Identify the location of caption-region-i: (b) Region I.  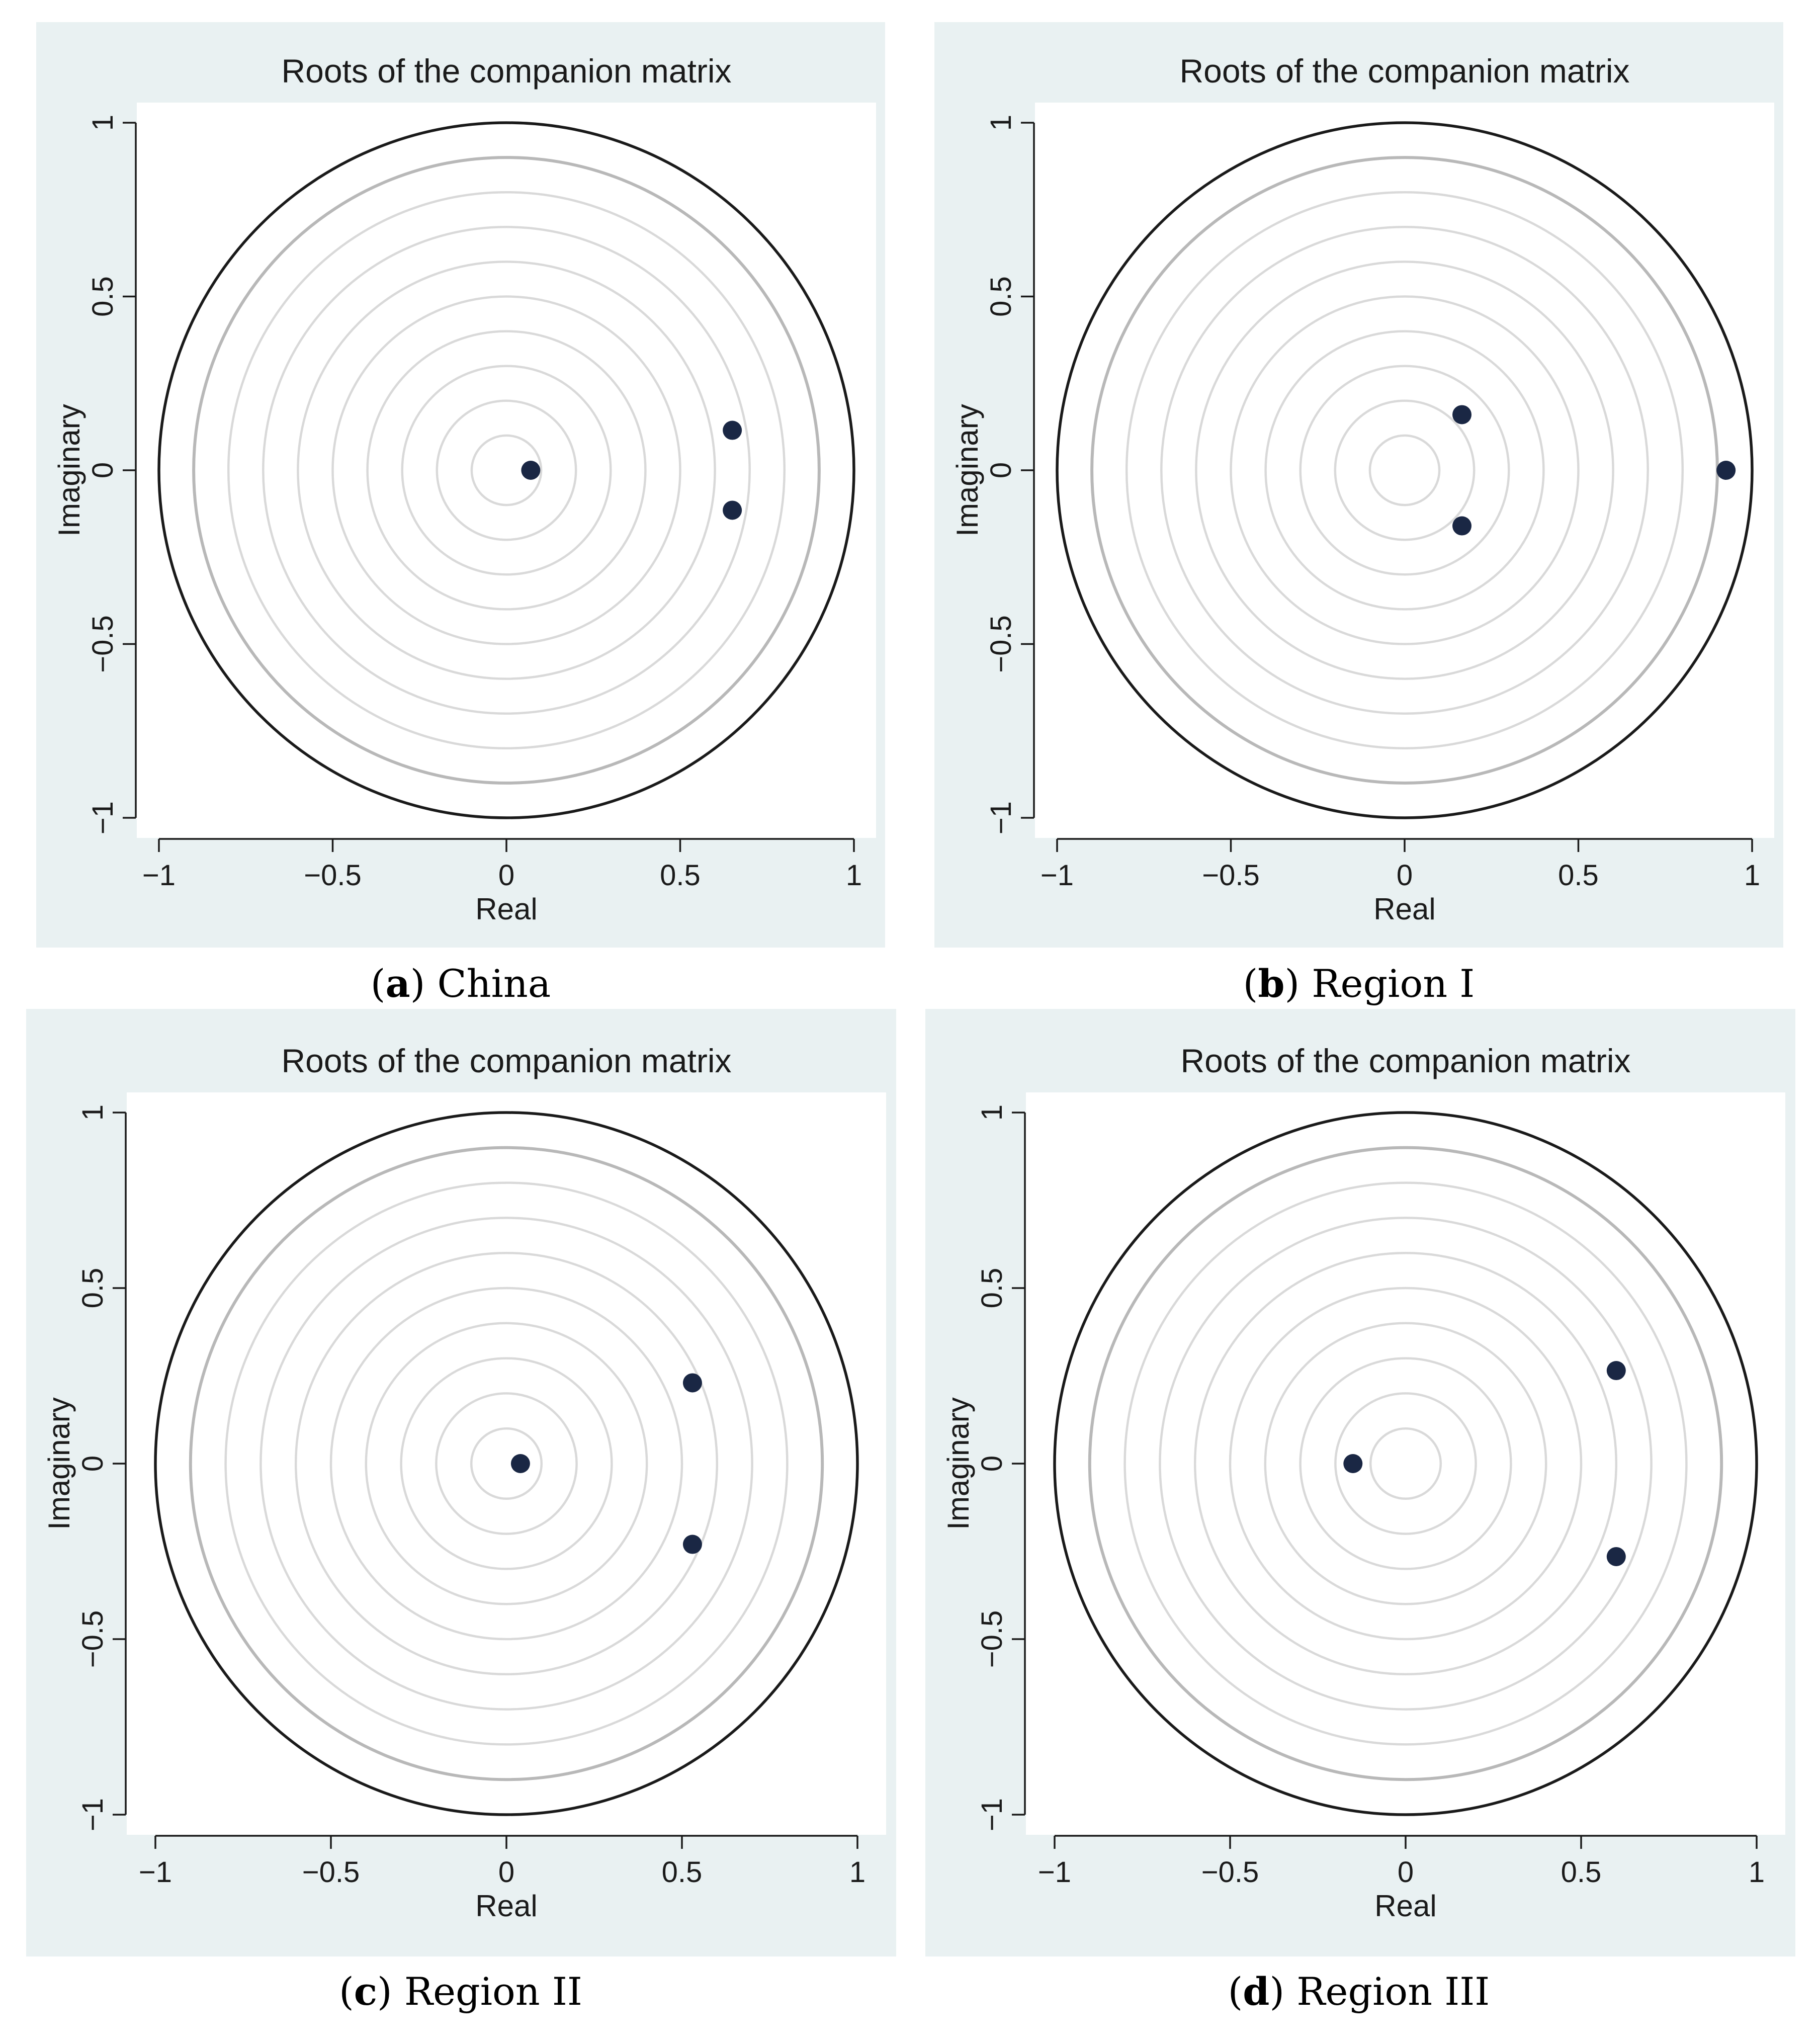
(1359, 983).